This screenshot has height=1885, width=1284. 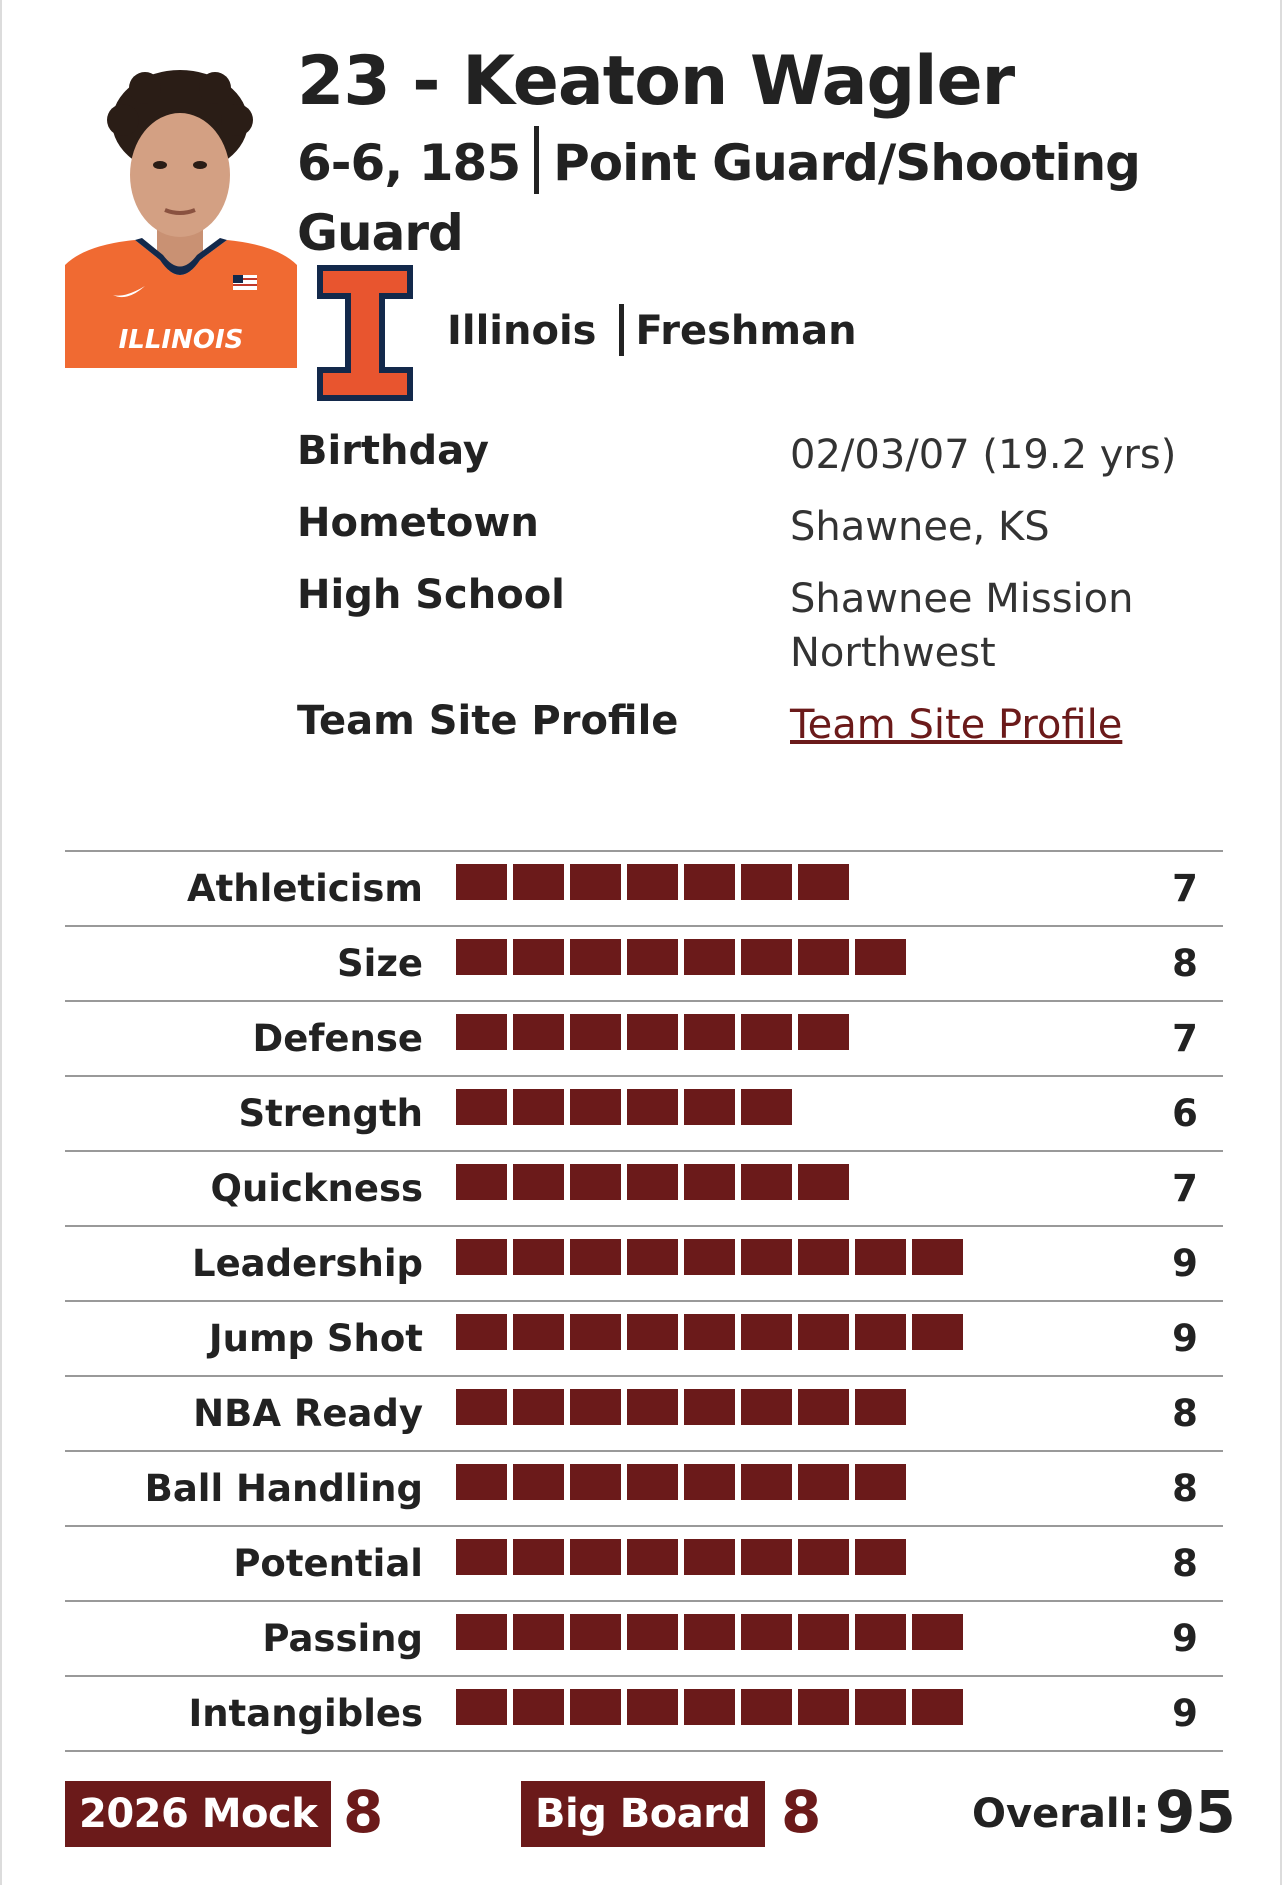 What do you see at coordinates (621, 330) in the screenshot?
I see `separator` at bounding box center [621, 330].